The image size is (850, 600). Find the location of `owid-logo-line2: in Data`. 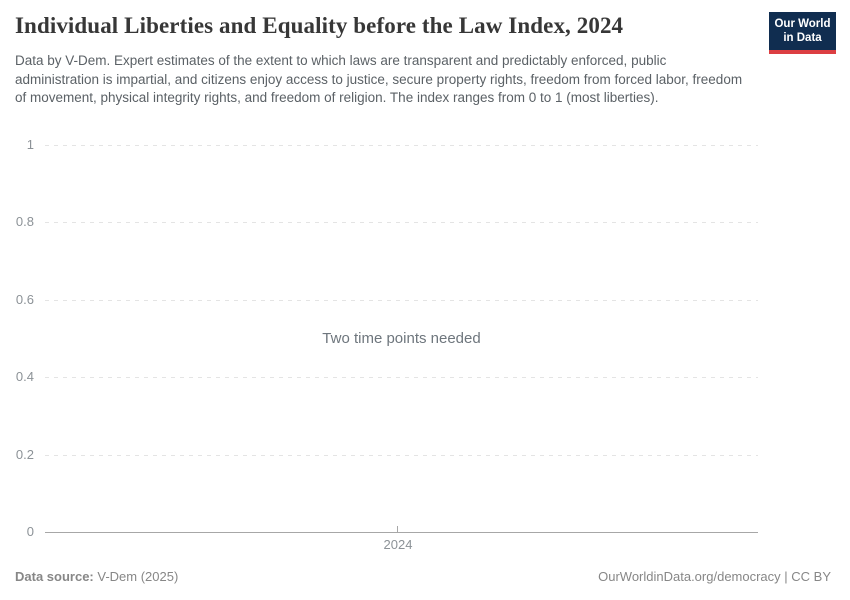

owid-logo-line2: in Data is located at coordinates (802, 37).